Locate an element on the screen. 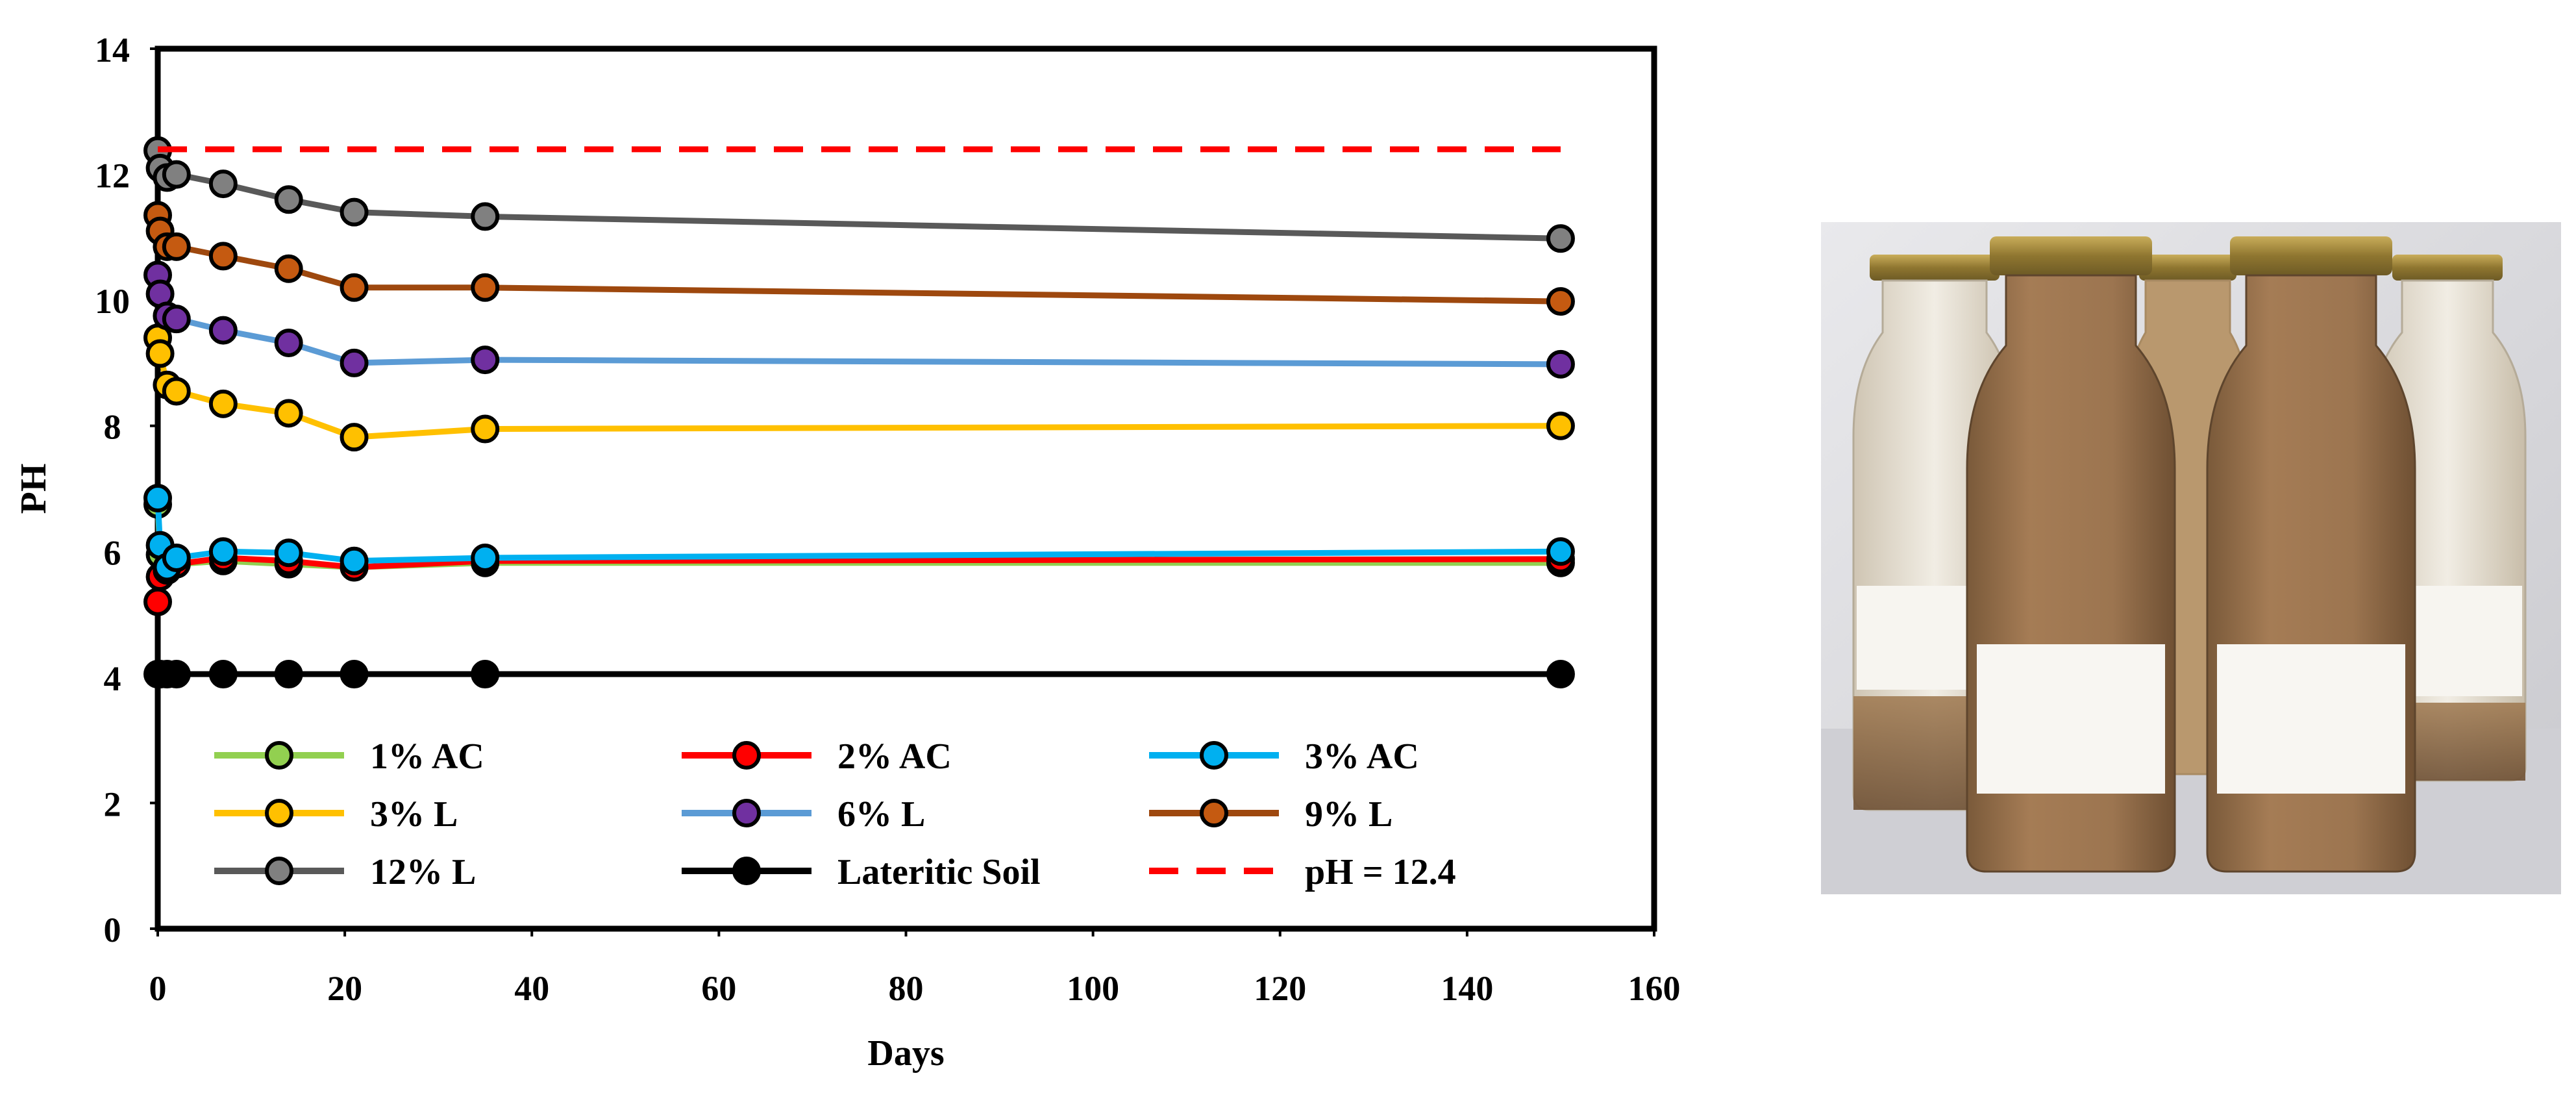 This screenshot has height=1093, width=2576. legend-entry: 12% L is located at coordinates (345, 872).